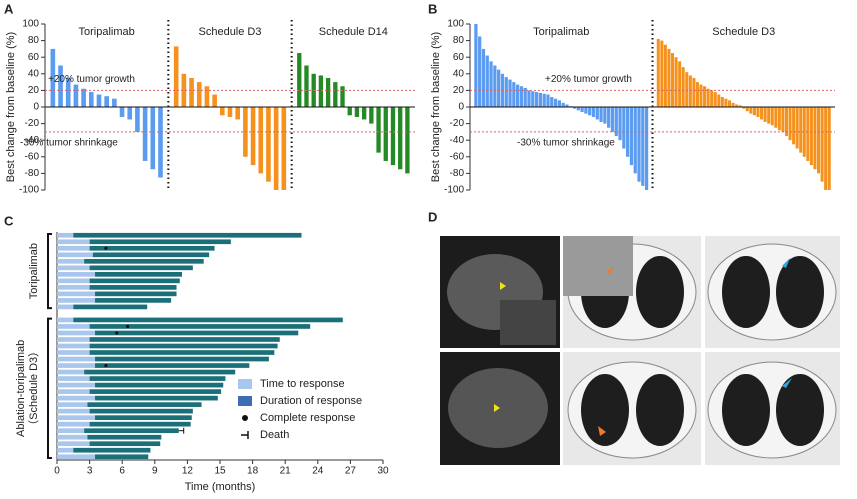 This screenshot has height=499, width=857. I want to click on y-tick-label: 40, so click(459, 73).